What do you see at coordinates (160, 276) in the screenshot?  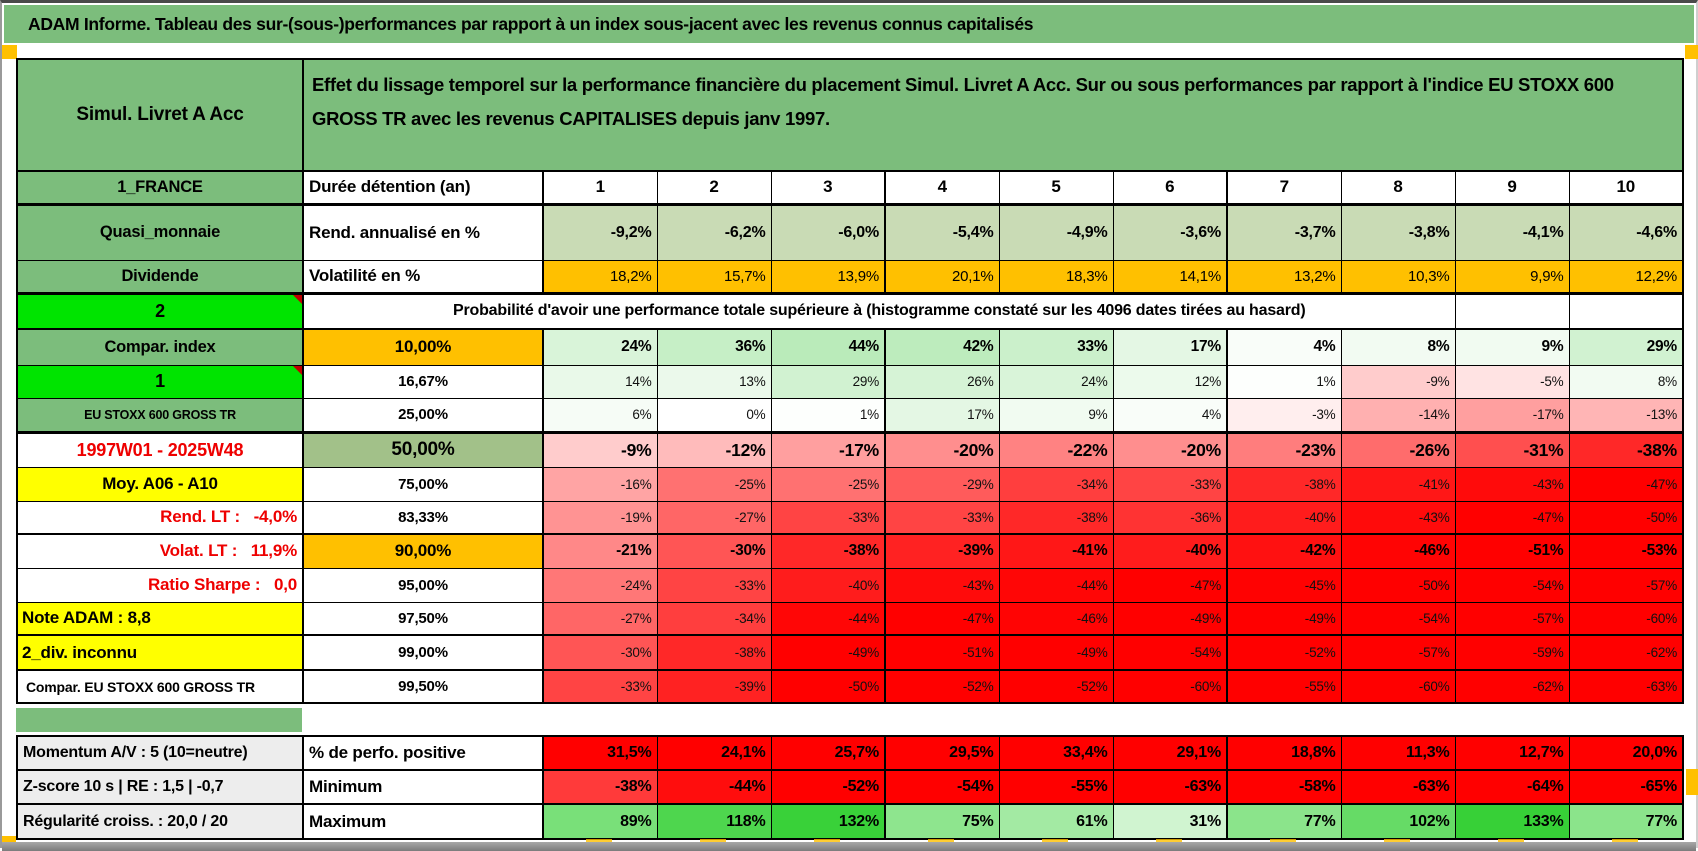 I see `row-label-cell: Dividende` at bounding box center [160, 276].